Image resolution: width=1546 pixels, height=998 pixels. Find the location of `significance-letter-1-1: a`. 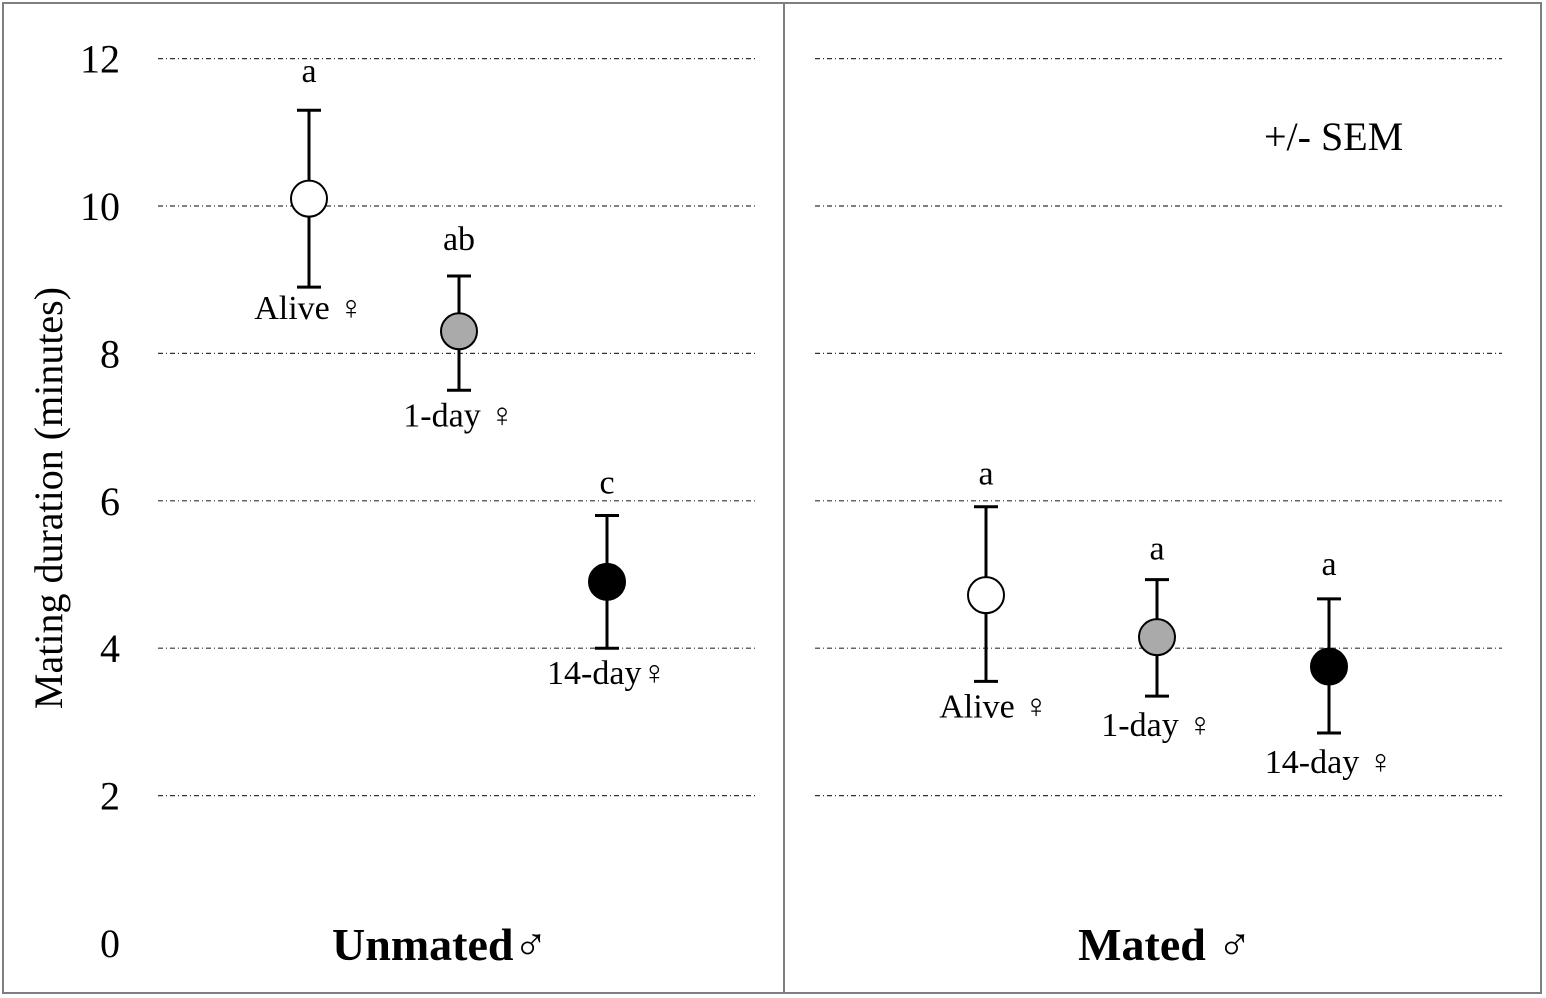

significance-letter-1-1: a is located at coordinates (308, 71).